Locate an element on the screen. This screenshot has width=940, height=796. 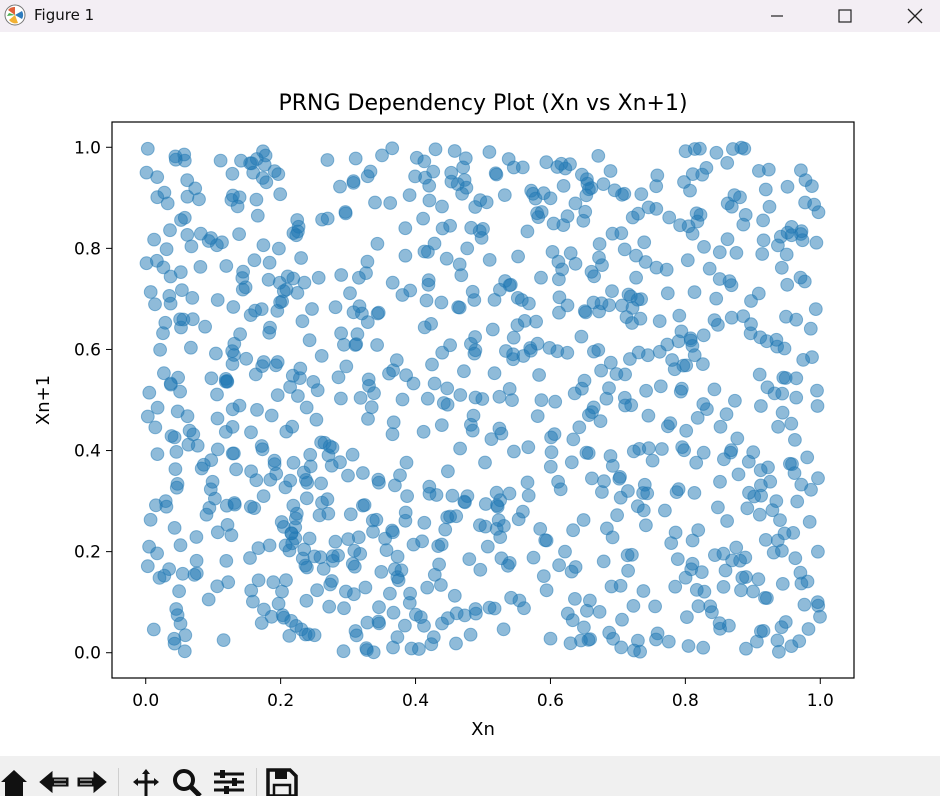
minimize-button is located at coordinates (777, 16).